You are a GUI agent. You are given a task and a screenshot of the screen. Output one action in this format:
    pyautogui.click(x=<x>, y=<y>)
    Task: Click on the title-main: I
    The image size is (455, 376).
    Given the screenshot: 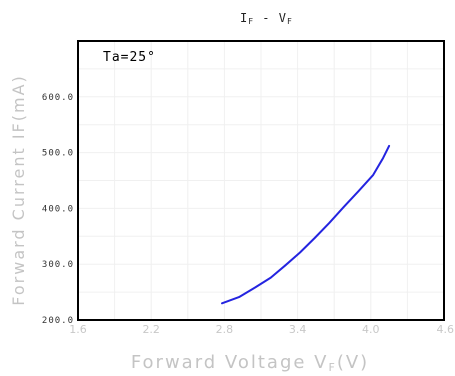 What is the action you would take?
    pyautogui.click(x=244, y=18)
    